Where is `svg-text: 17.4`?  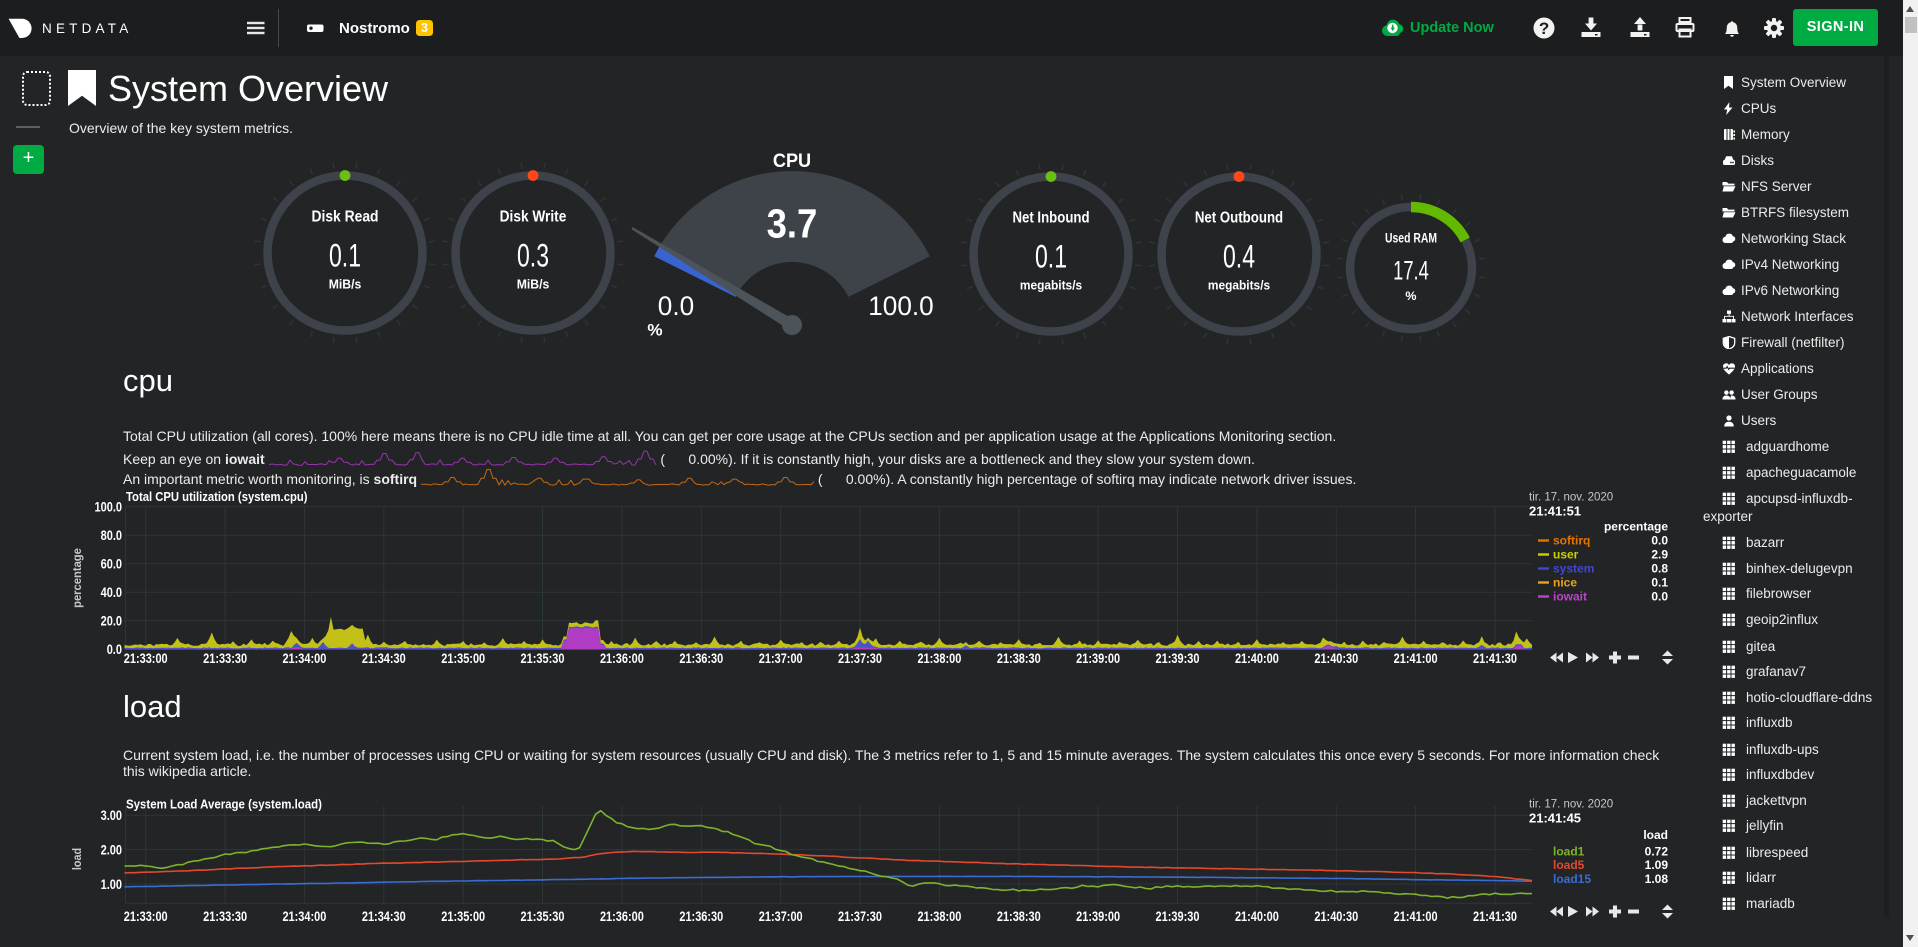 svg-text: 17.4 is located at coordinates (1411, 271).